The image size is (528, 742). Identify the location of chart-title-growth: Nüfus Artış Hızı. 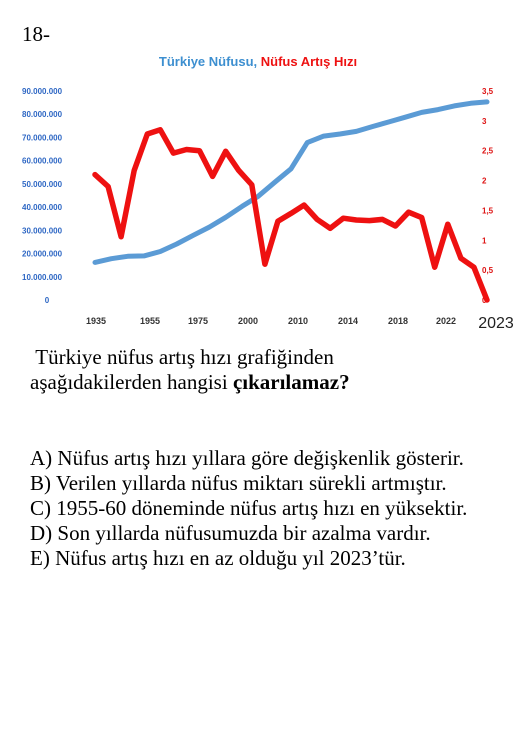
(309, 61).